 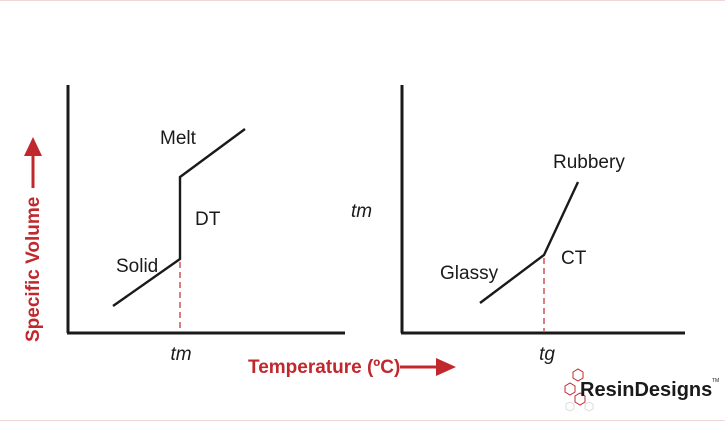 I want to click on label-dt: DT, so click(x=208, y=219).